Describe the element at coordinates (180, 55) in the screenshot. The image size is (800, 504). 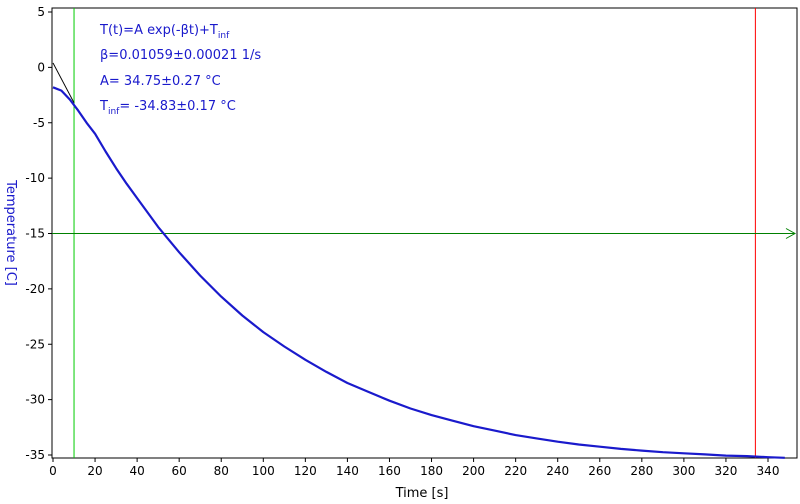
I see `fit-beta: β=0.01059±0.00021 1/s` at that location.